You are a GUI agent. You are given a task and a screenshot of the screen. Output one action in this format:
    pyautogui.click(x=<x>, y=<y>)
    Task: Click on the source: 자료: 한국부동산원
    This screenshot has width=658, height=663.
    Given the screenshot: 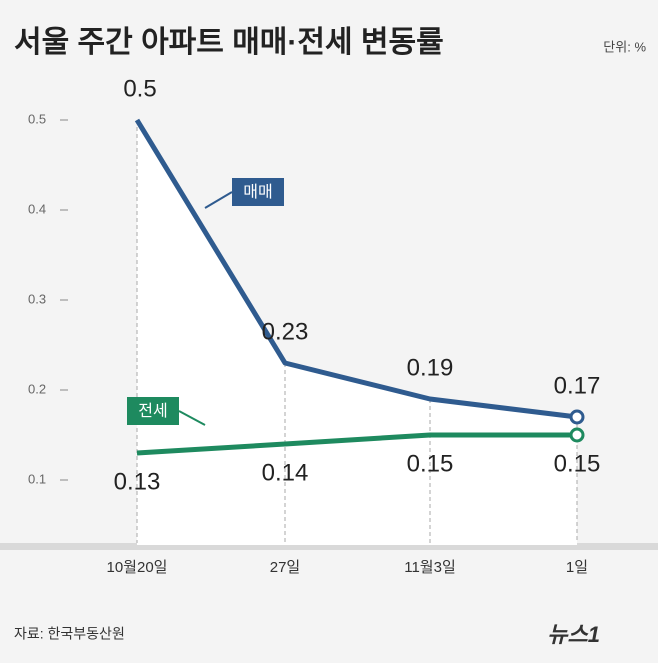 What is the action you would take?
    pyautogui.click(x=69, y=634)
    